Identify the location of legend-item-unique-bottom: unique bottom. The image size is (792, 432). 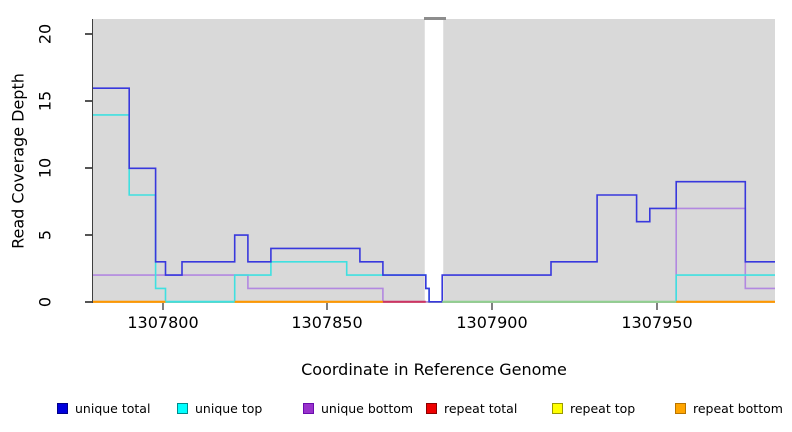
(358, 408).